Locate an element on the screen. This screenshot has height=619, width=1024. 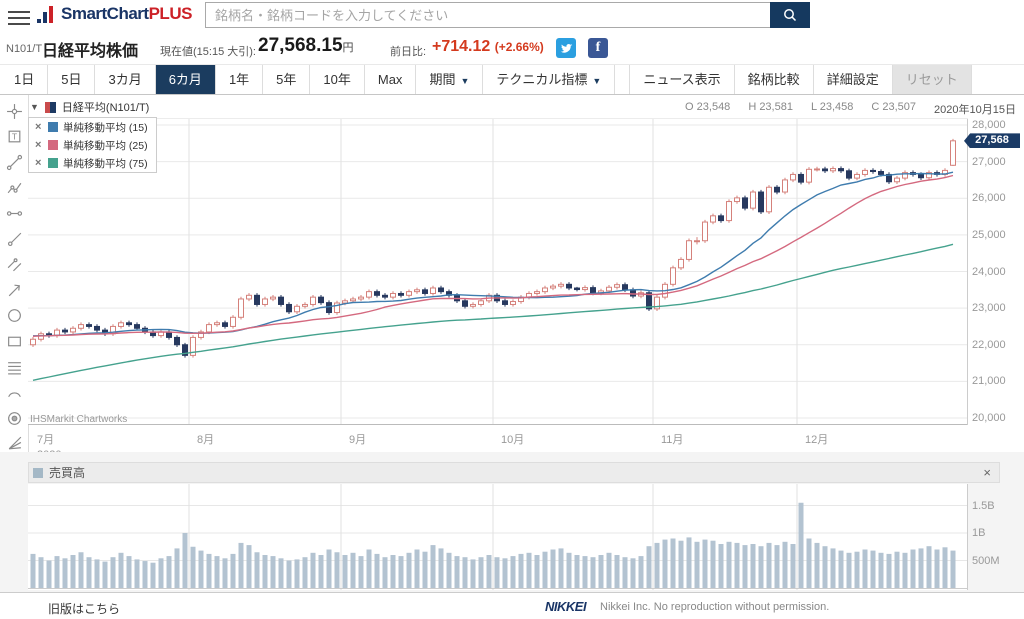
facebook-share-button: f is located at coordinates (598, 48).